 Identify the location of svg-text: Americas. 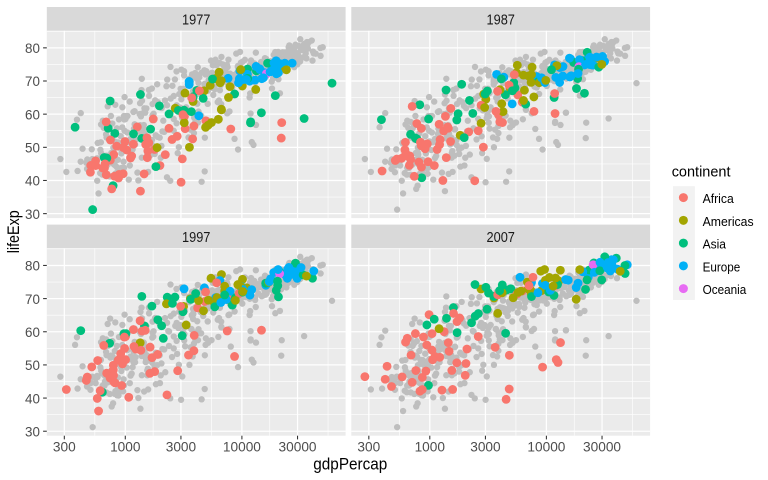
(728, 221).